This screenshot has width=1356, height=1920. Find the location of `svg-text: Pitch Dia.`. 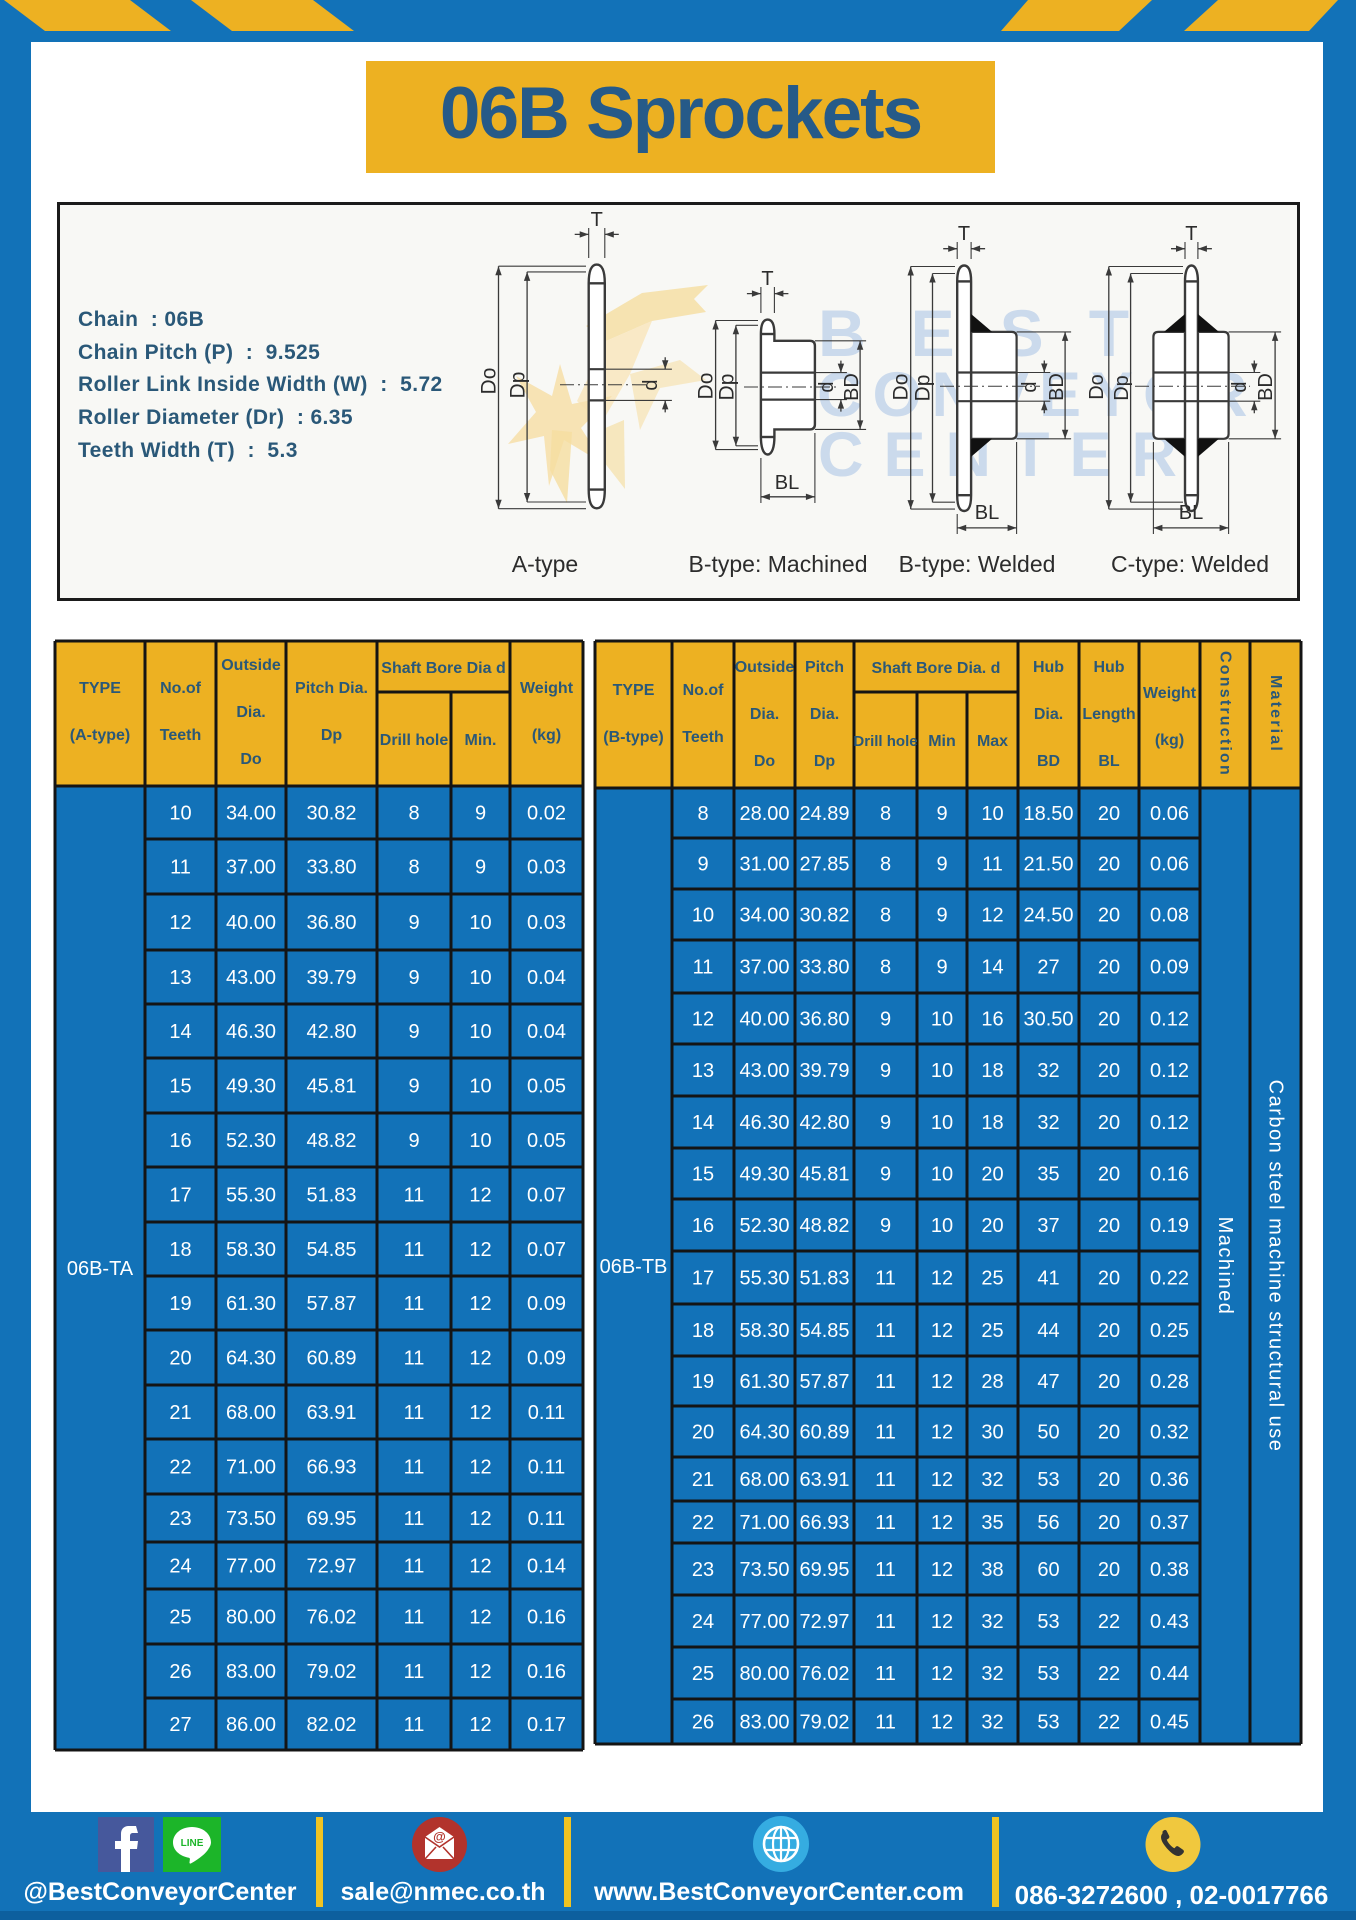

svg-text: Pitch Dia. is located at coordinates (331, 688).